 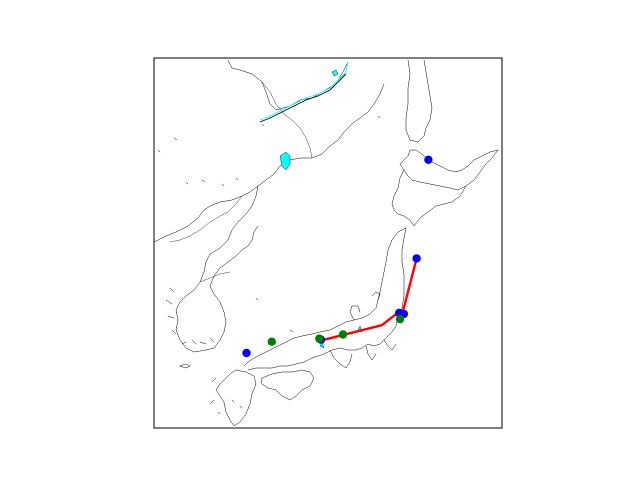 What do you see at coordinates (206, 219) in the screenshot?
I see `border-china-korea` at bounding box center [206, 219].